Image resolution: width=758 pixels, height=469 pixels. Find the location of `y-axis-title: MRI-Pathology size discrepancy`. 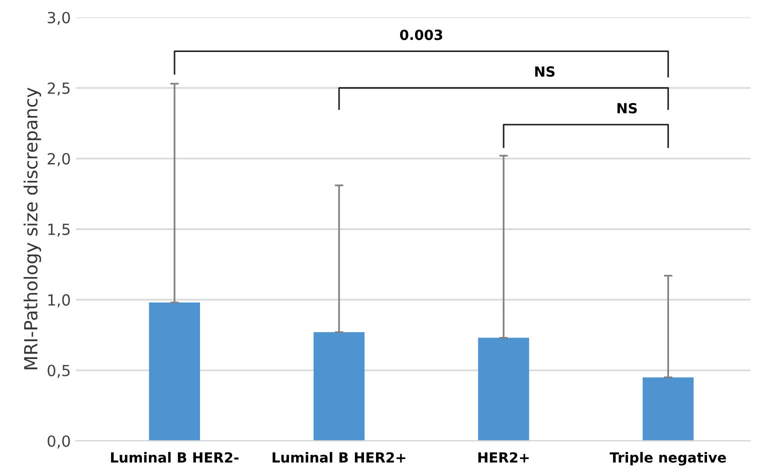

y-axis-title: MRI-Pathology size discrepancy is located at coordinates (33, 229).